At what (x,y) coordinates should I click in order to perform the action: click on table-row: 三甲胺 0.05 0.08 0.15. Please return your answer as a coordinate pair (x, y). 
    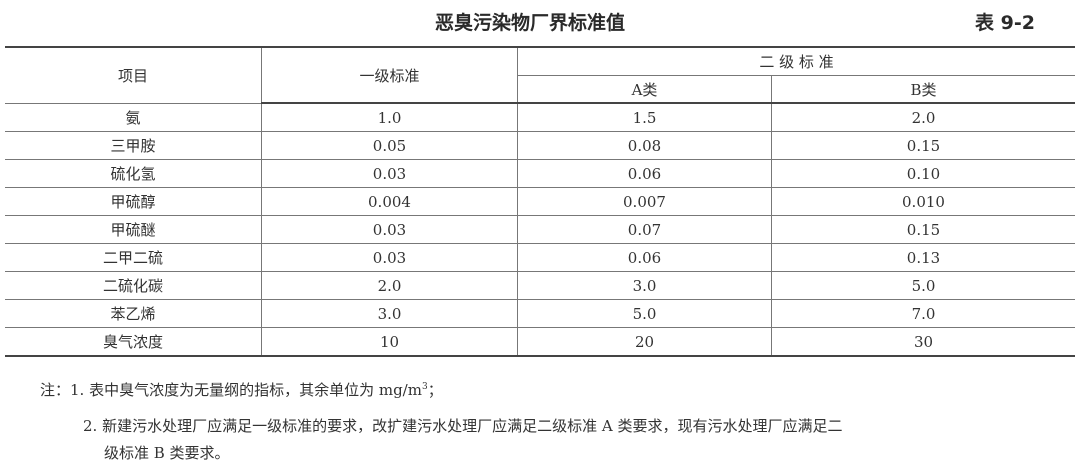
    Looking at the image, I should click on (540, 145).